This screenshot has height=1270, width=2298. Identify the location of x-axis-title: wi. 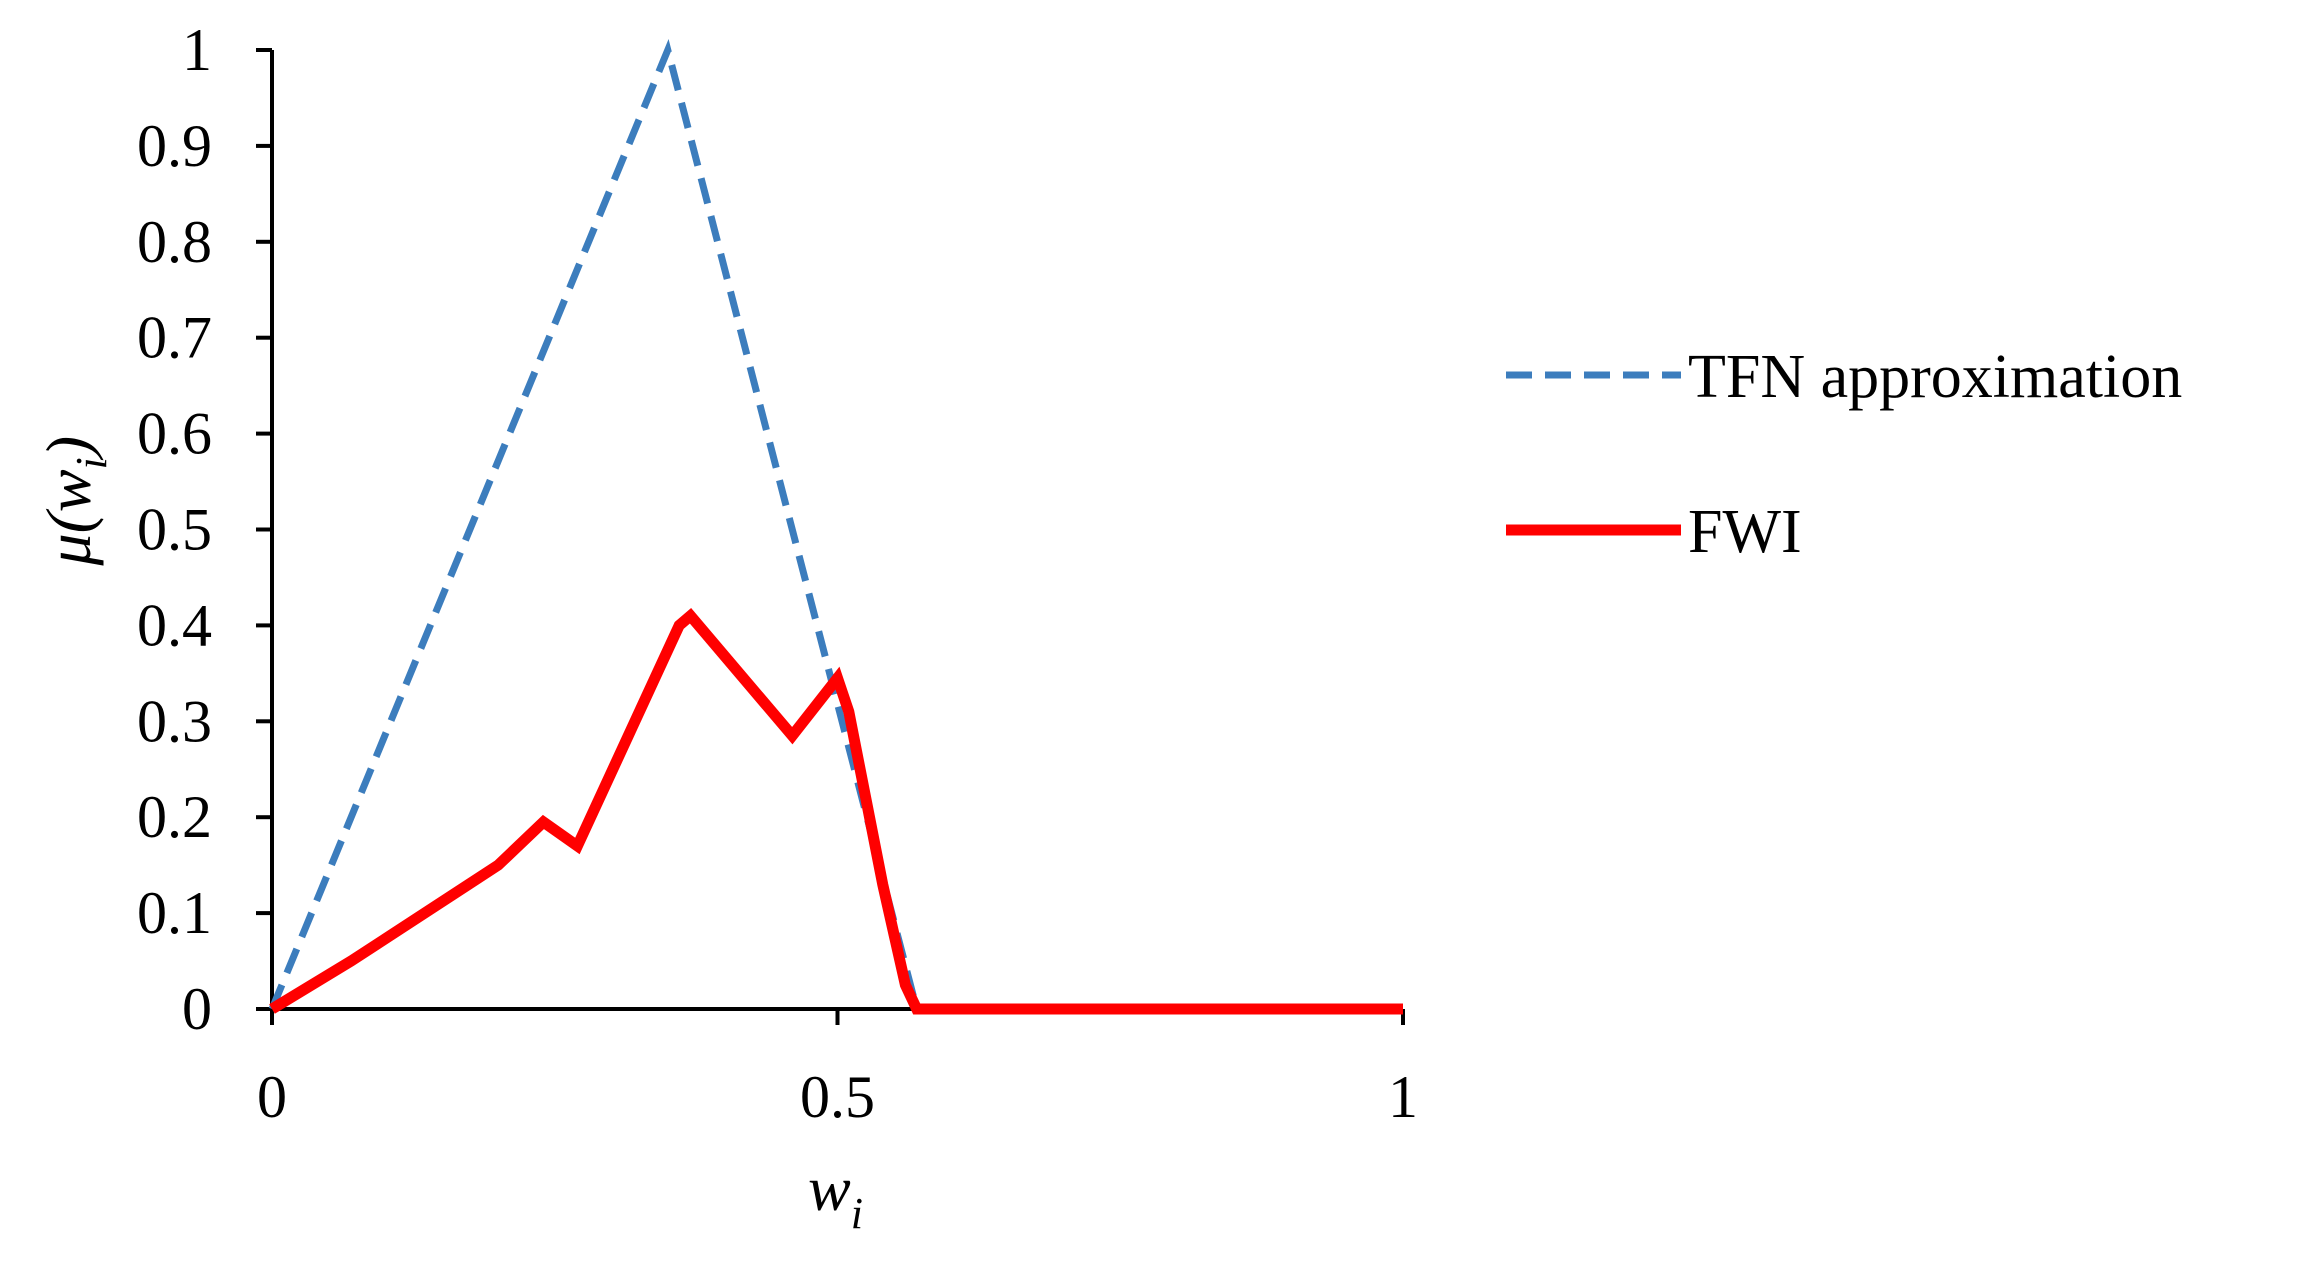
(835, 1195).